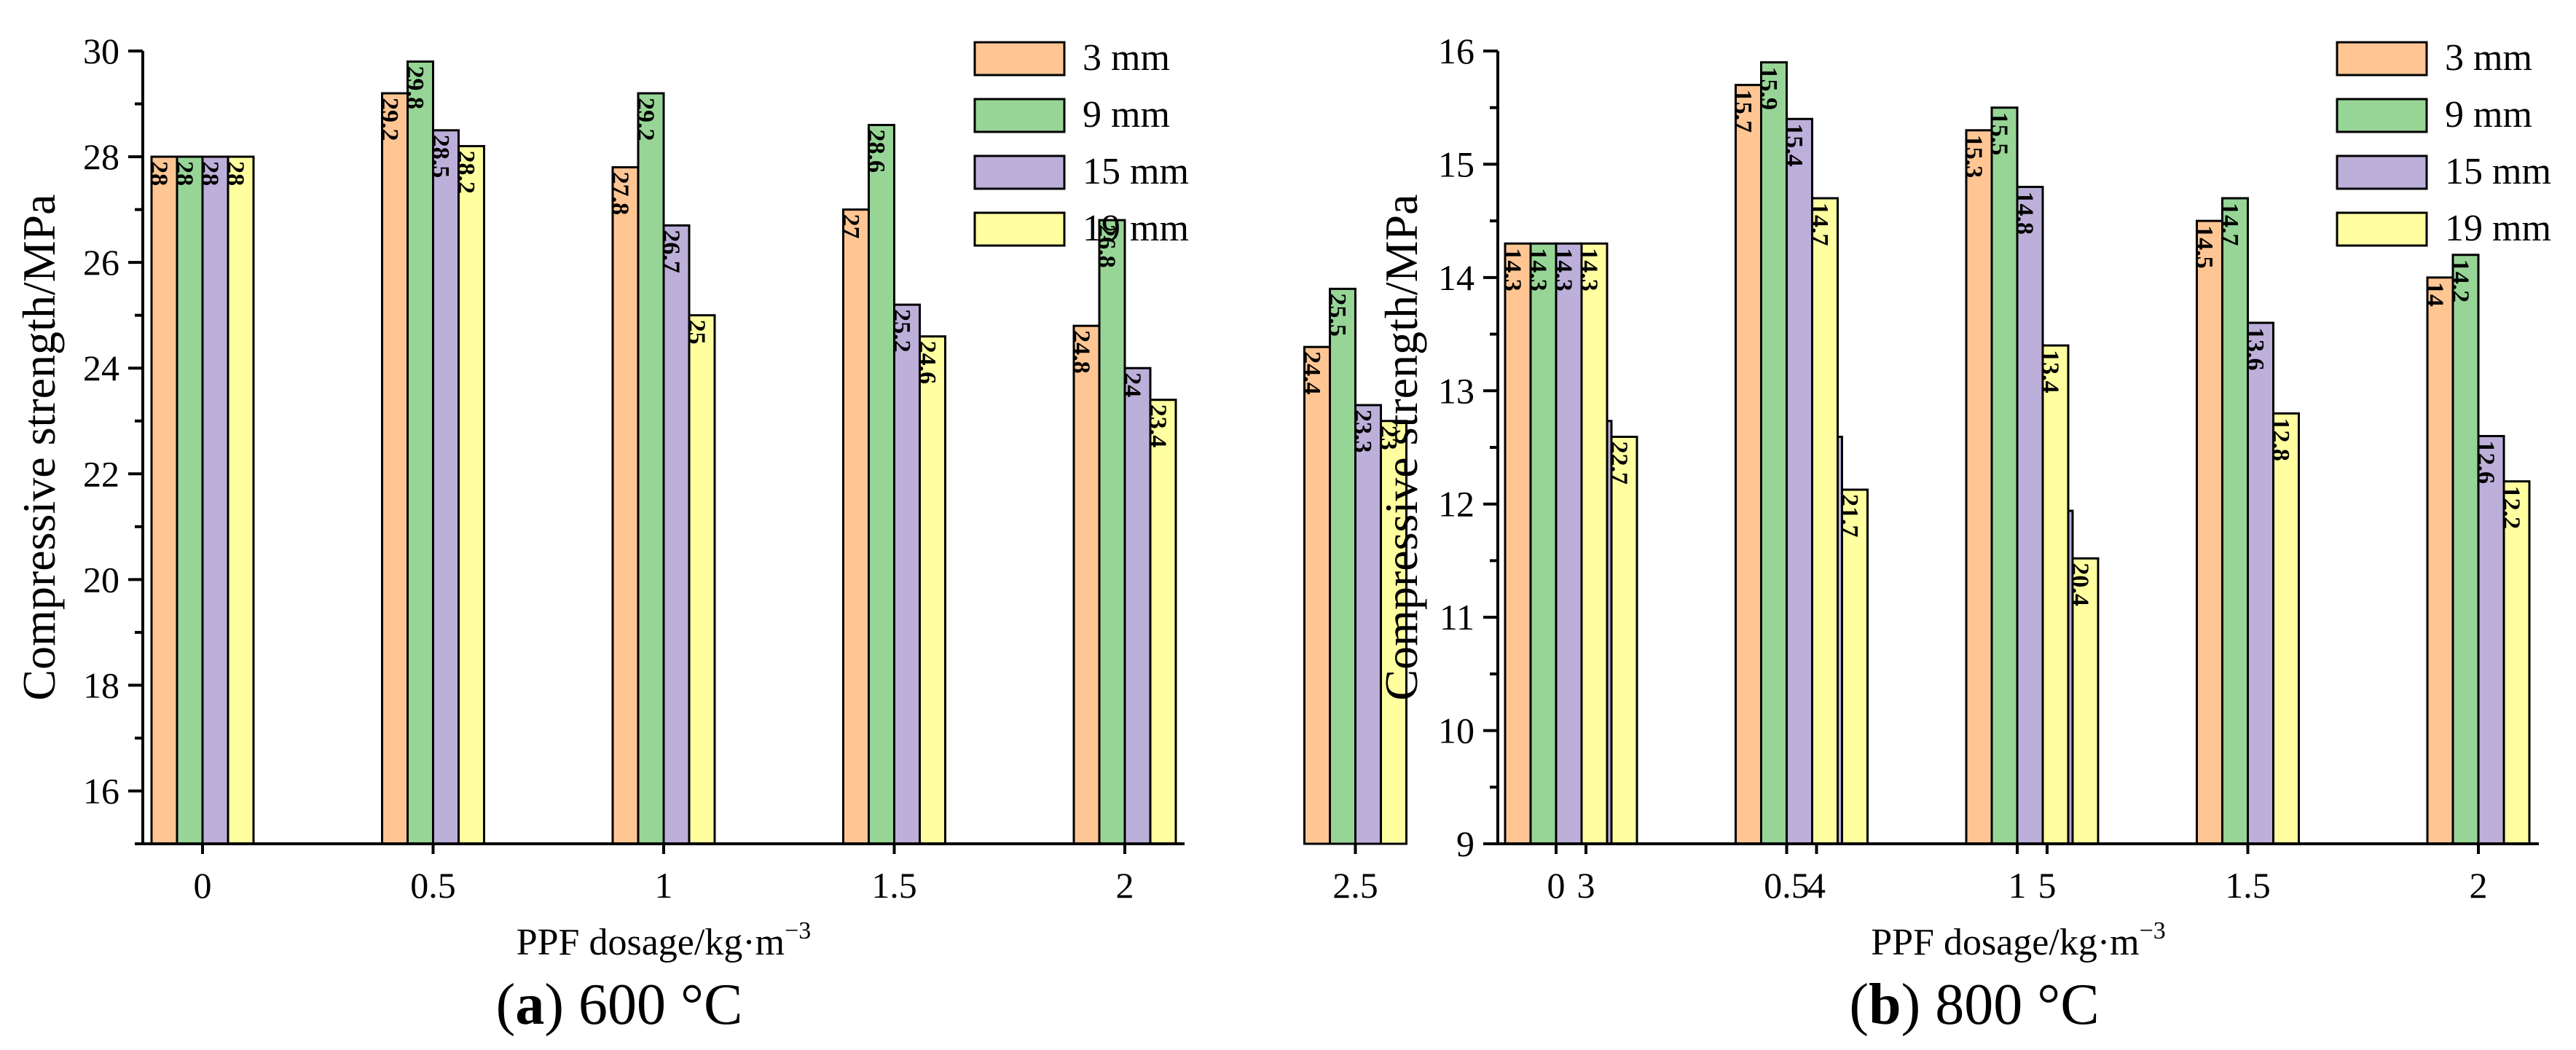 The image size is (2576, 1050). Describe the element at coordinates (620, 194) in the screenshot. I see `data-label: 27.8` at that location.